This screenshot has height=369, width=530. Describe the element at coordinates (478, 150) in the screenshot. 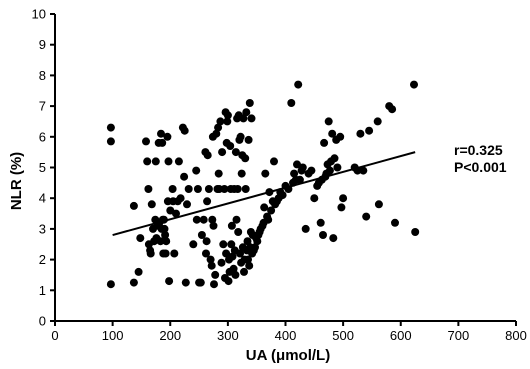

I see `correlation-annotation: r=0.325` at that location.